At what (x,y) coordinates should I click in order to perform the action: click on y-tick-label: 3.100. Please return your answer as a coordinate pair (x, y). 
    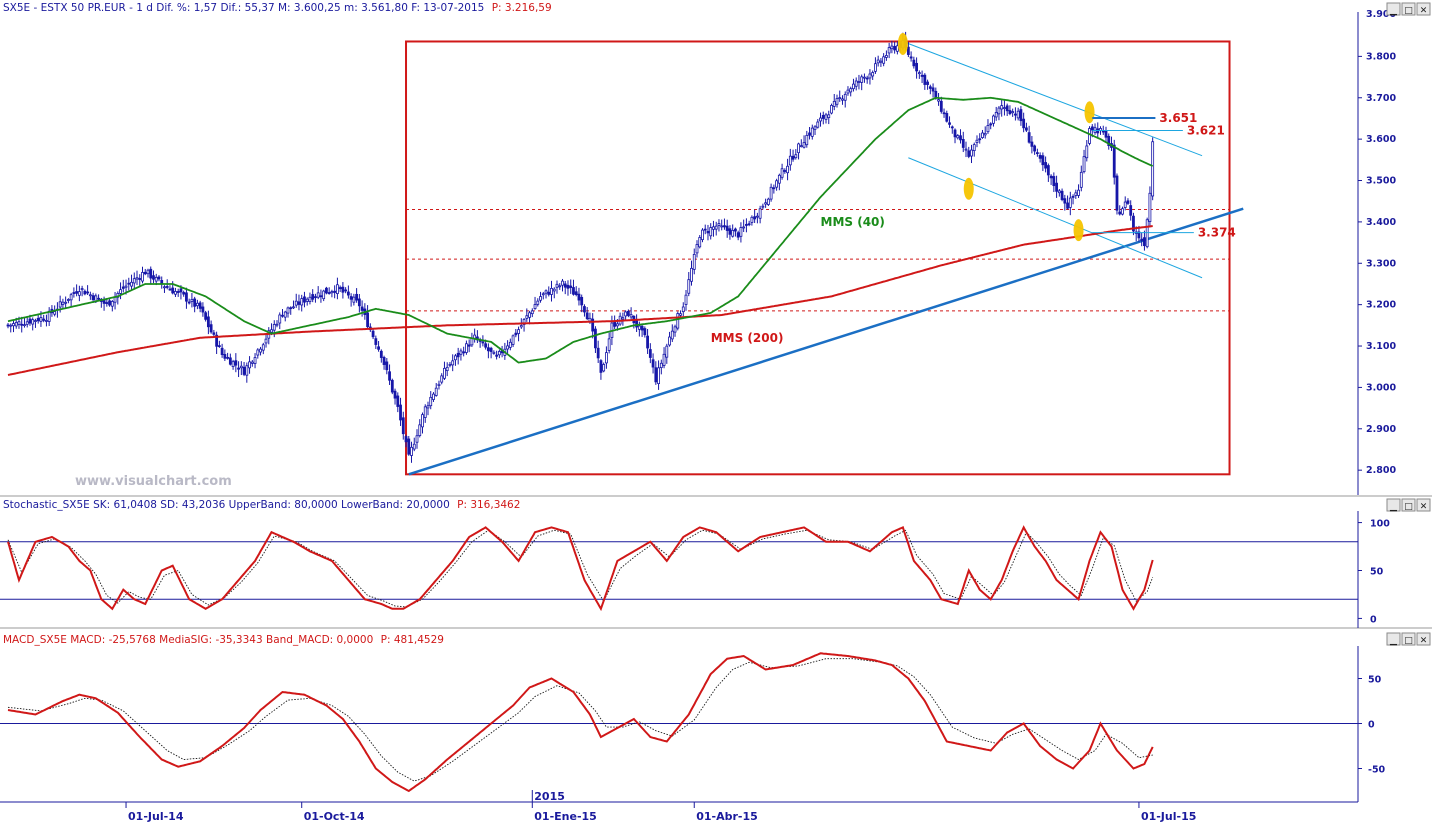
    Looking at the image, I should click on (1381, 346).